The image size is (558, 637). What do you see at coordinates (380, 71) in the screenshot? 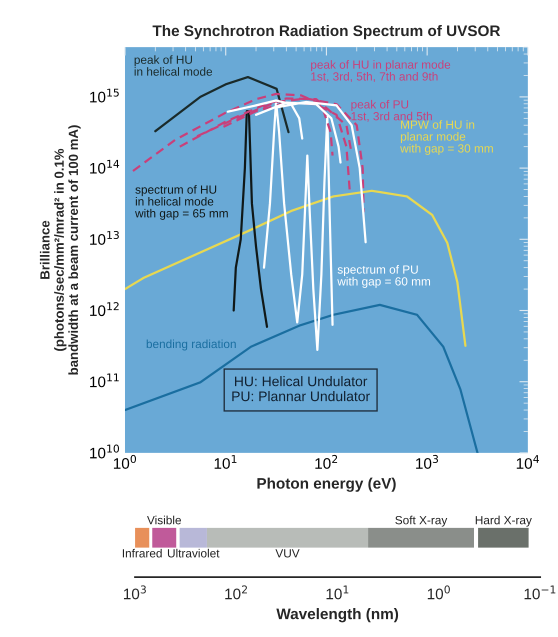
I see `series-label: peak of HU in planar mode 1st, 3rd, 5th, 7th and 9th` at bounding box center [380, 71].